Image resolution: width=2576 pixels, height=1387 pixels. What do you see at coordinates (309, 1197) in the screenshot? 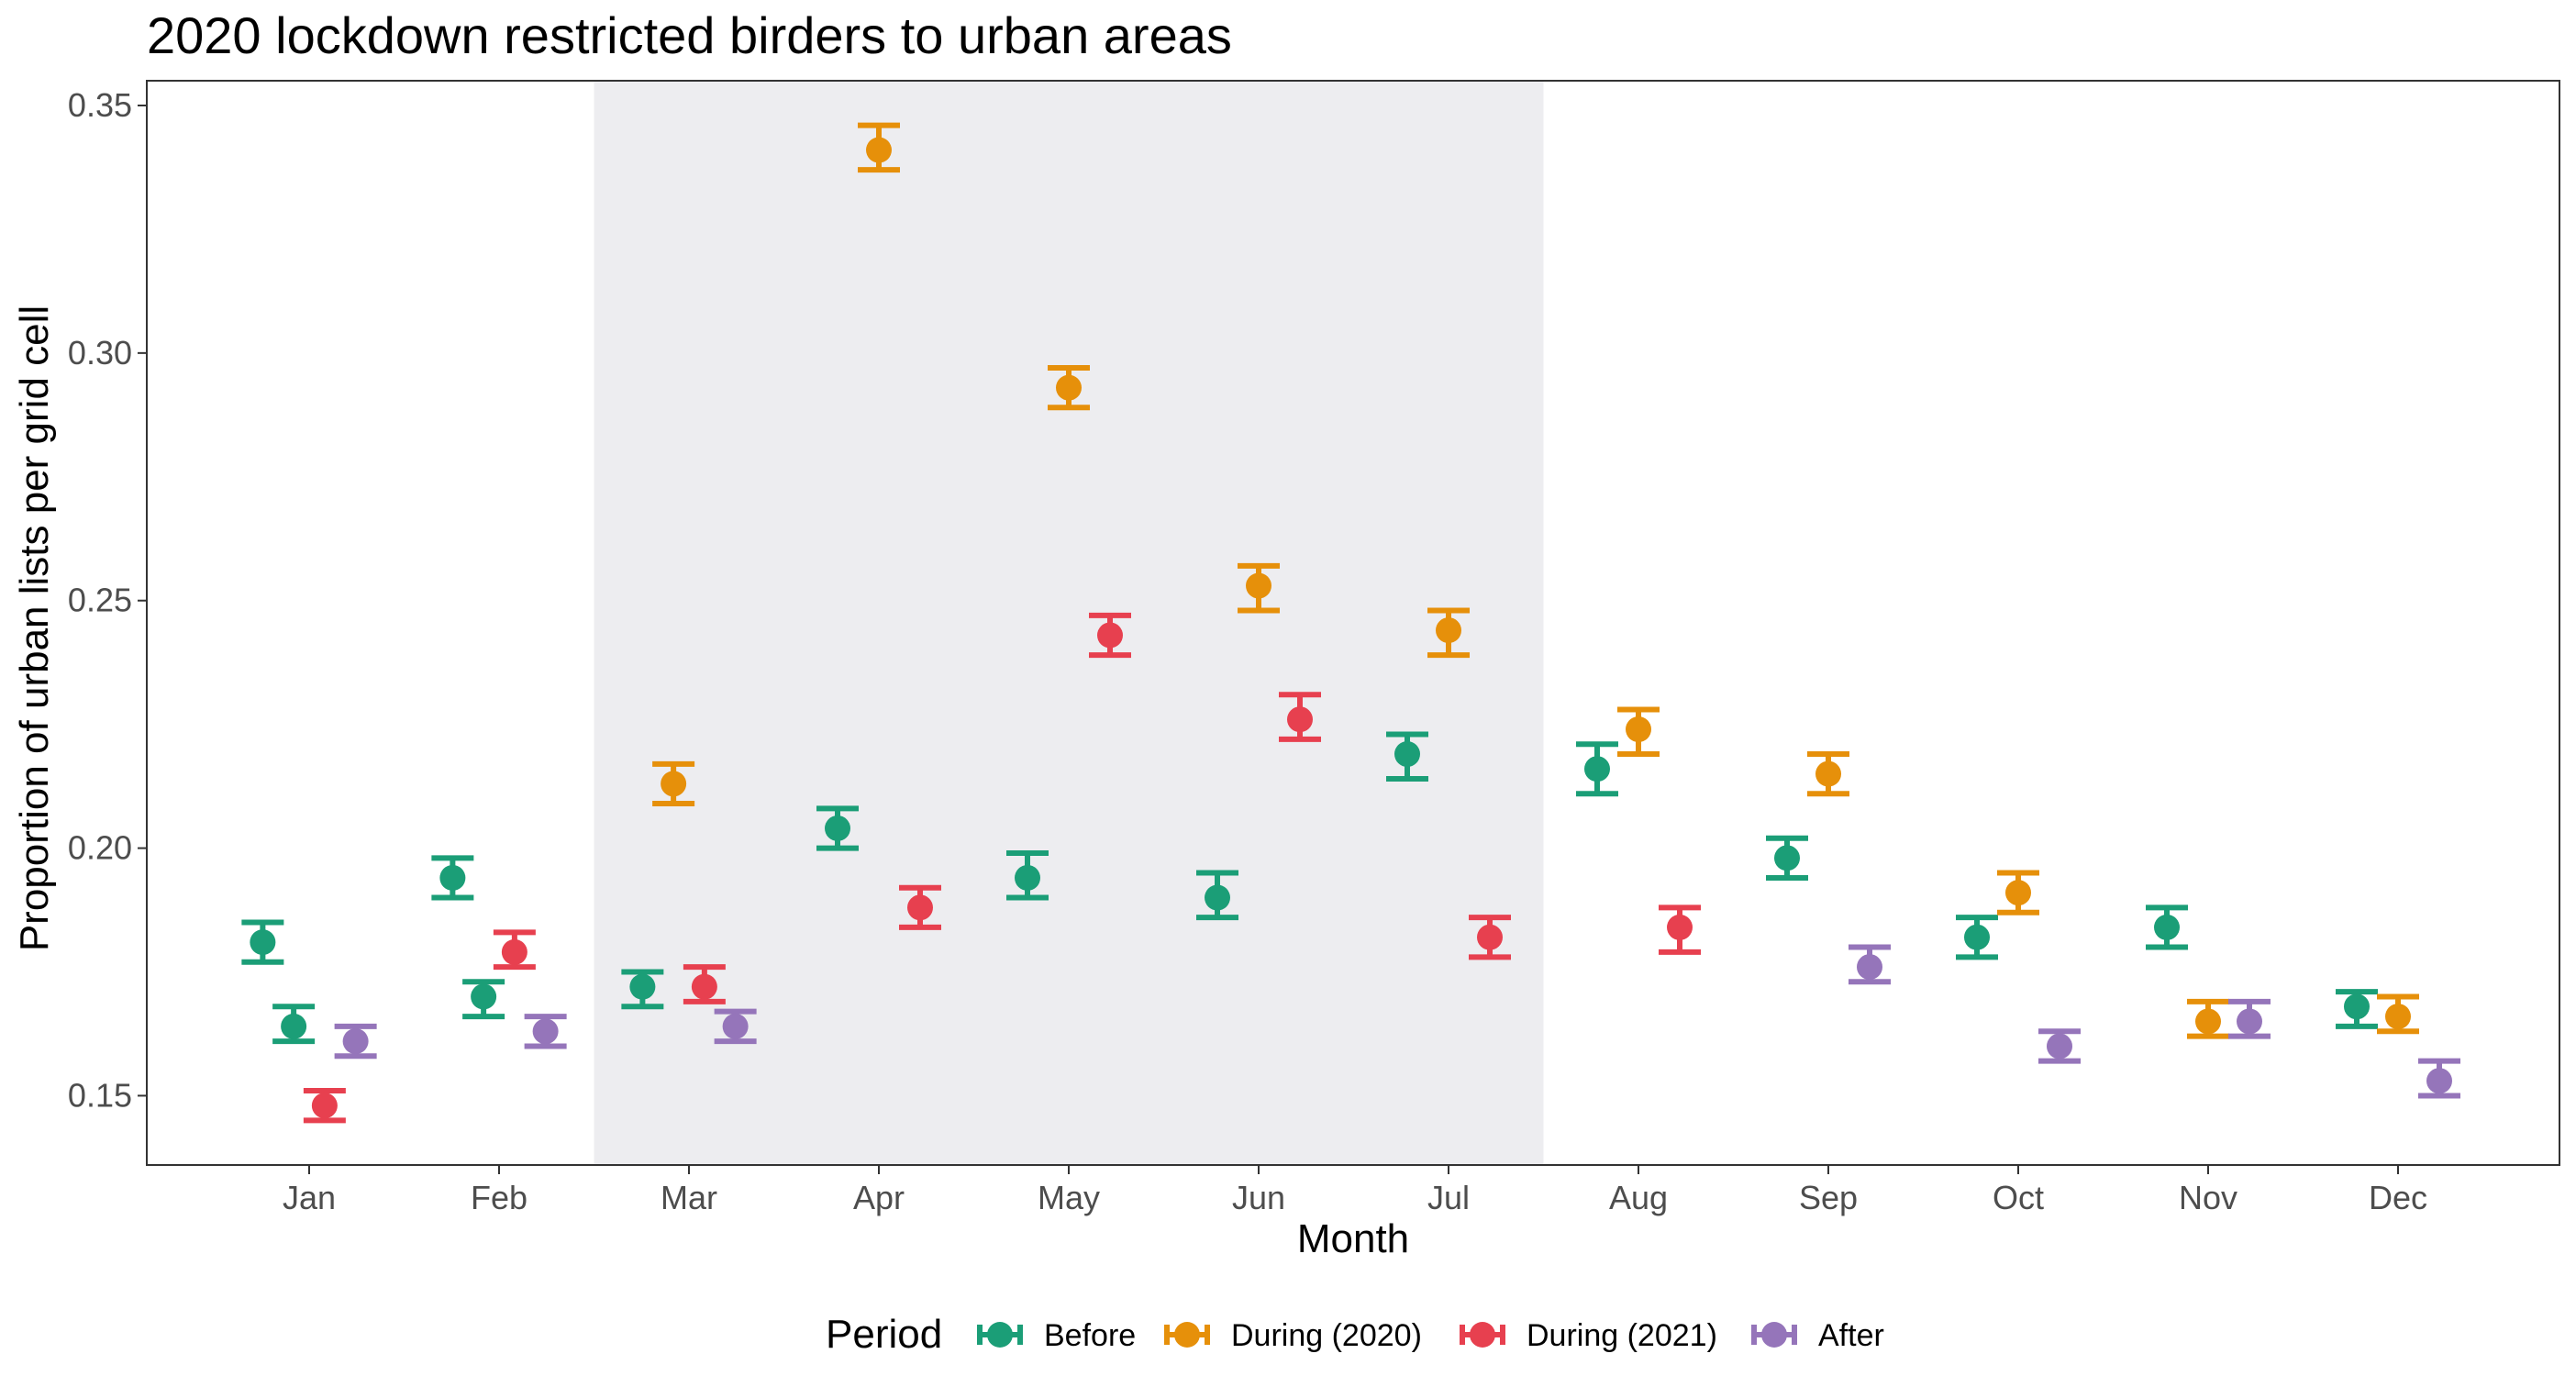
I see `x-tick-label: Jan` at bounding box center [309, 1197].